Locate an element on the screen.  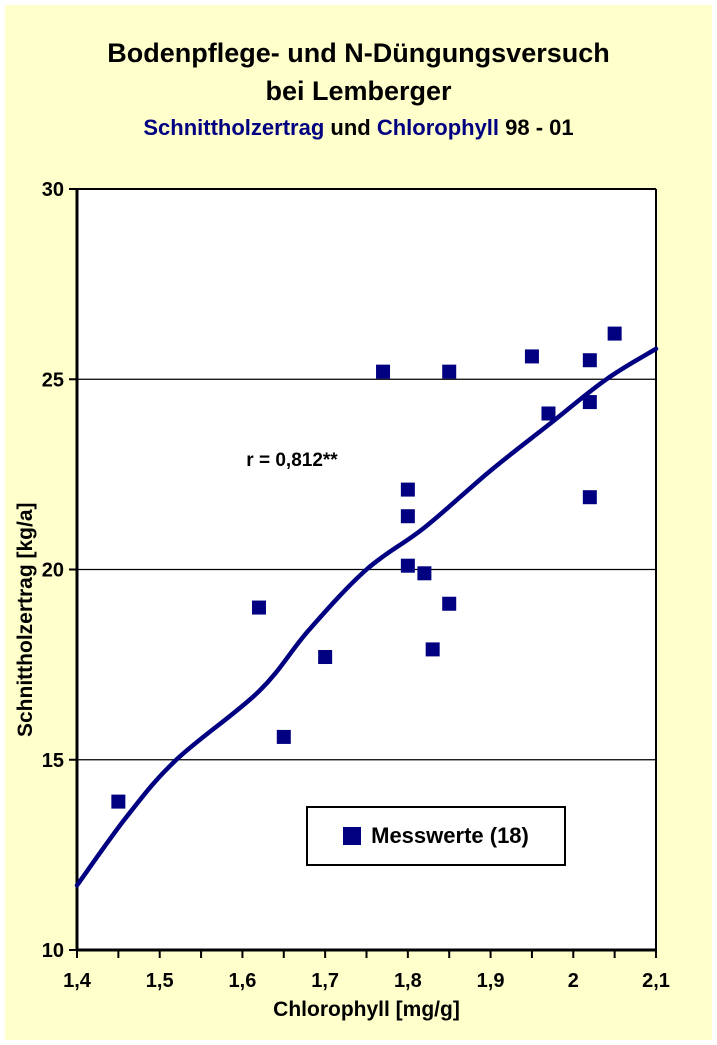
legend-square-marker-icon is located at coordinates (352, 836).